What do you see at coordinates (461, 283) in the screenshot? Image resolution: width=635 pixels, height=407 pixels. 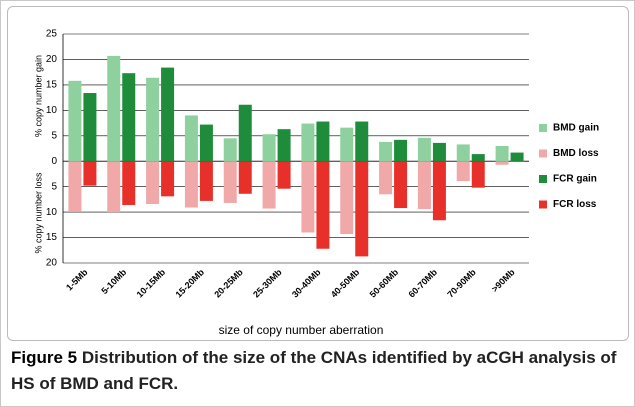 I see `x-tick-label: 70-90Mb` at bounding box center [461, 283].